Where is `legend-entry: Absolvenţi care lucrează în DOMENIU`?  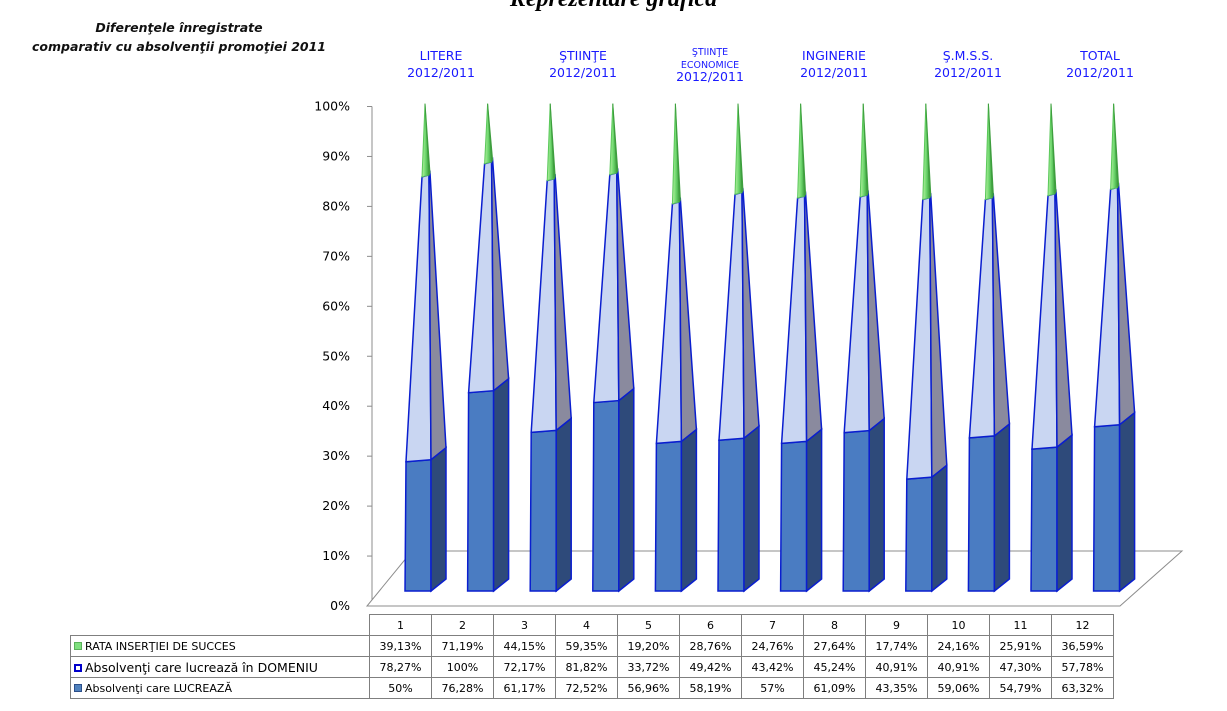
legend-entry: Absolvenţi care lucrează în DOMENIU is located at coordinates (220, 667).